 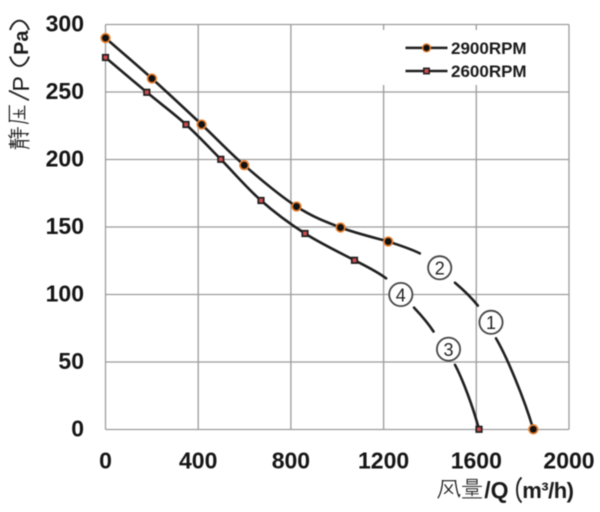 What do you see at coordinates (448, 350) in the screenshot?
I see `svg-text: 3` at bounding box center [448, 350].